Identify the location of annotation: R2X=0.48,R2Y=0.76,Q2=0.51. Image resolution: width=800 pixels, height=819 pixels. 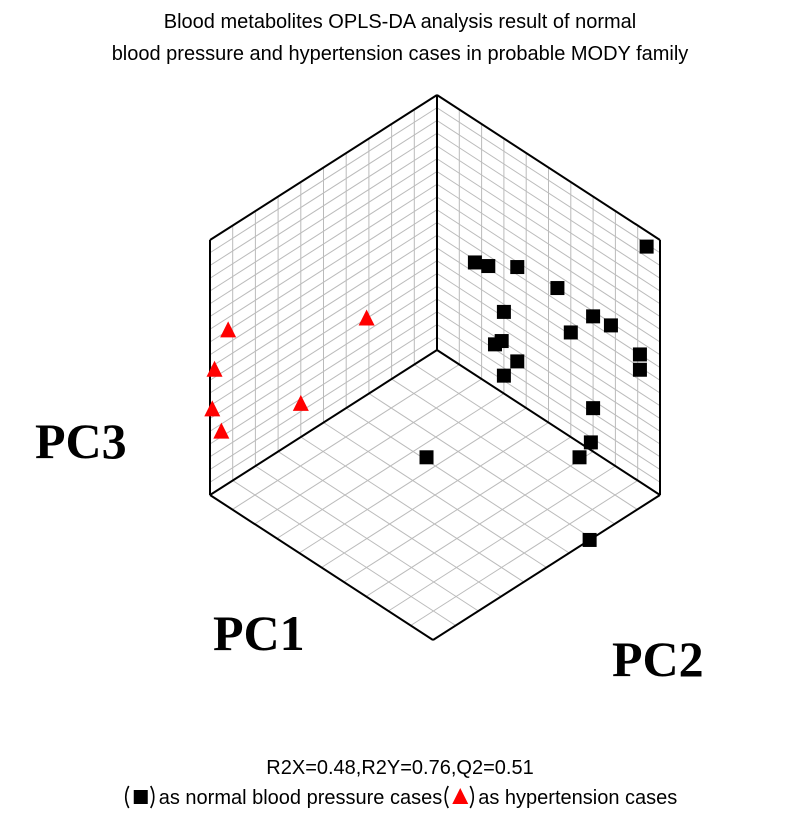
(399, 768).